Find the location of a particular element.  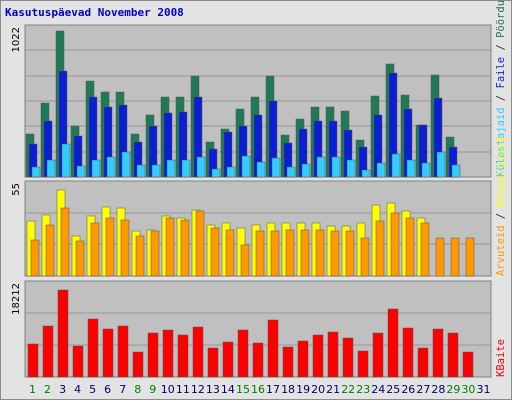

legend-item: Pöördumisi is located at coordinates (501, 19).